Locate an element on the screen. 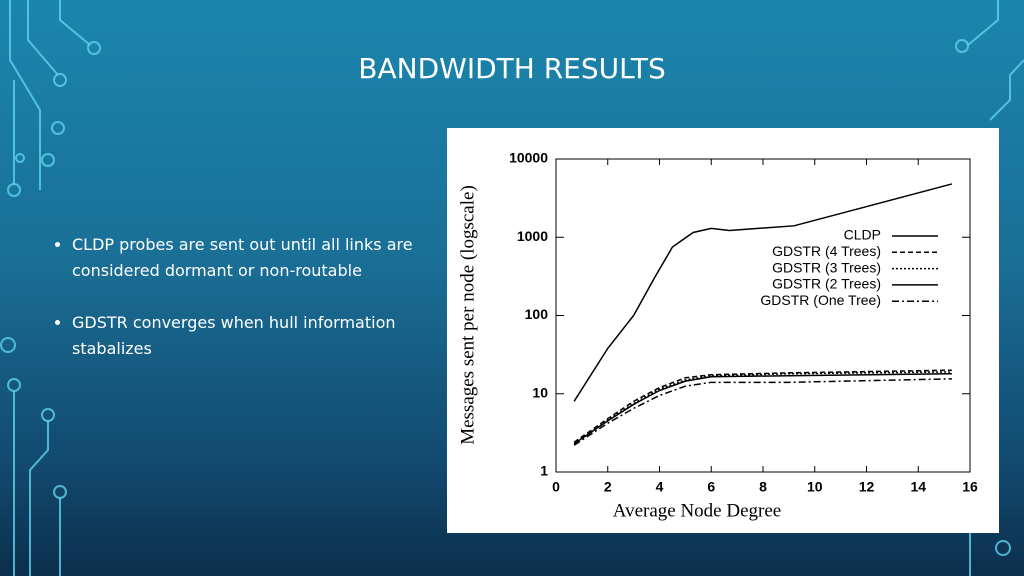 This screenshot has width=1024, height=576. legend-label: GDSTR (4 Trees) is located at coordinates (826, 251).